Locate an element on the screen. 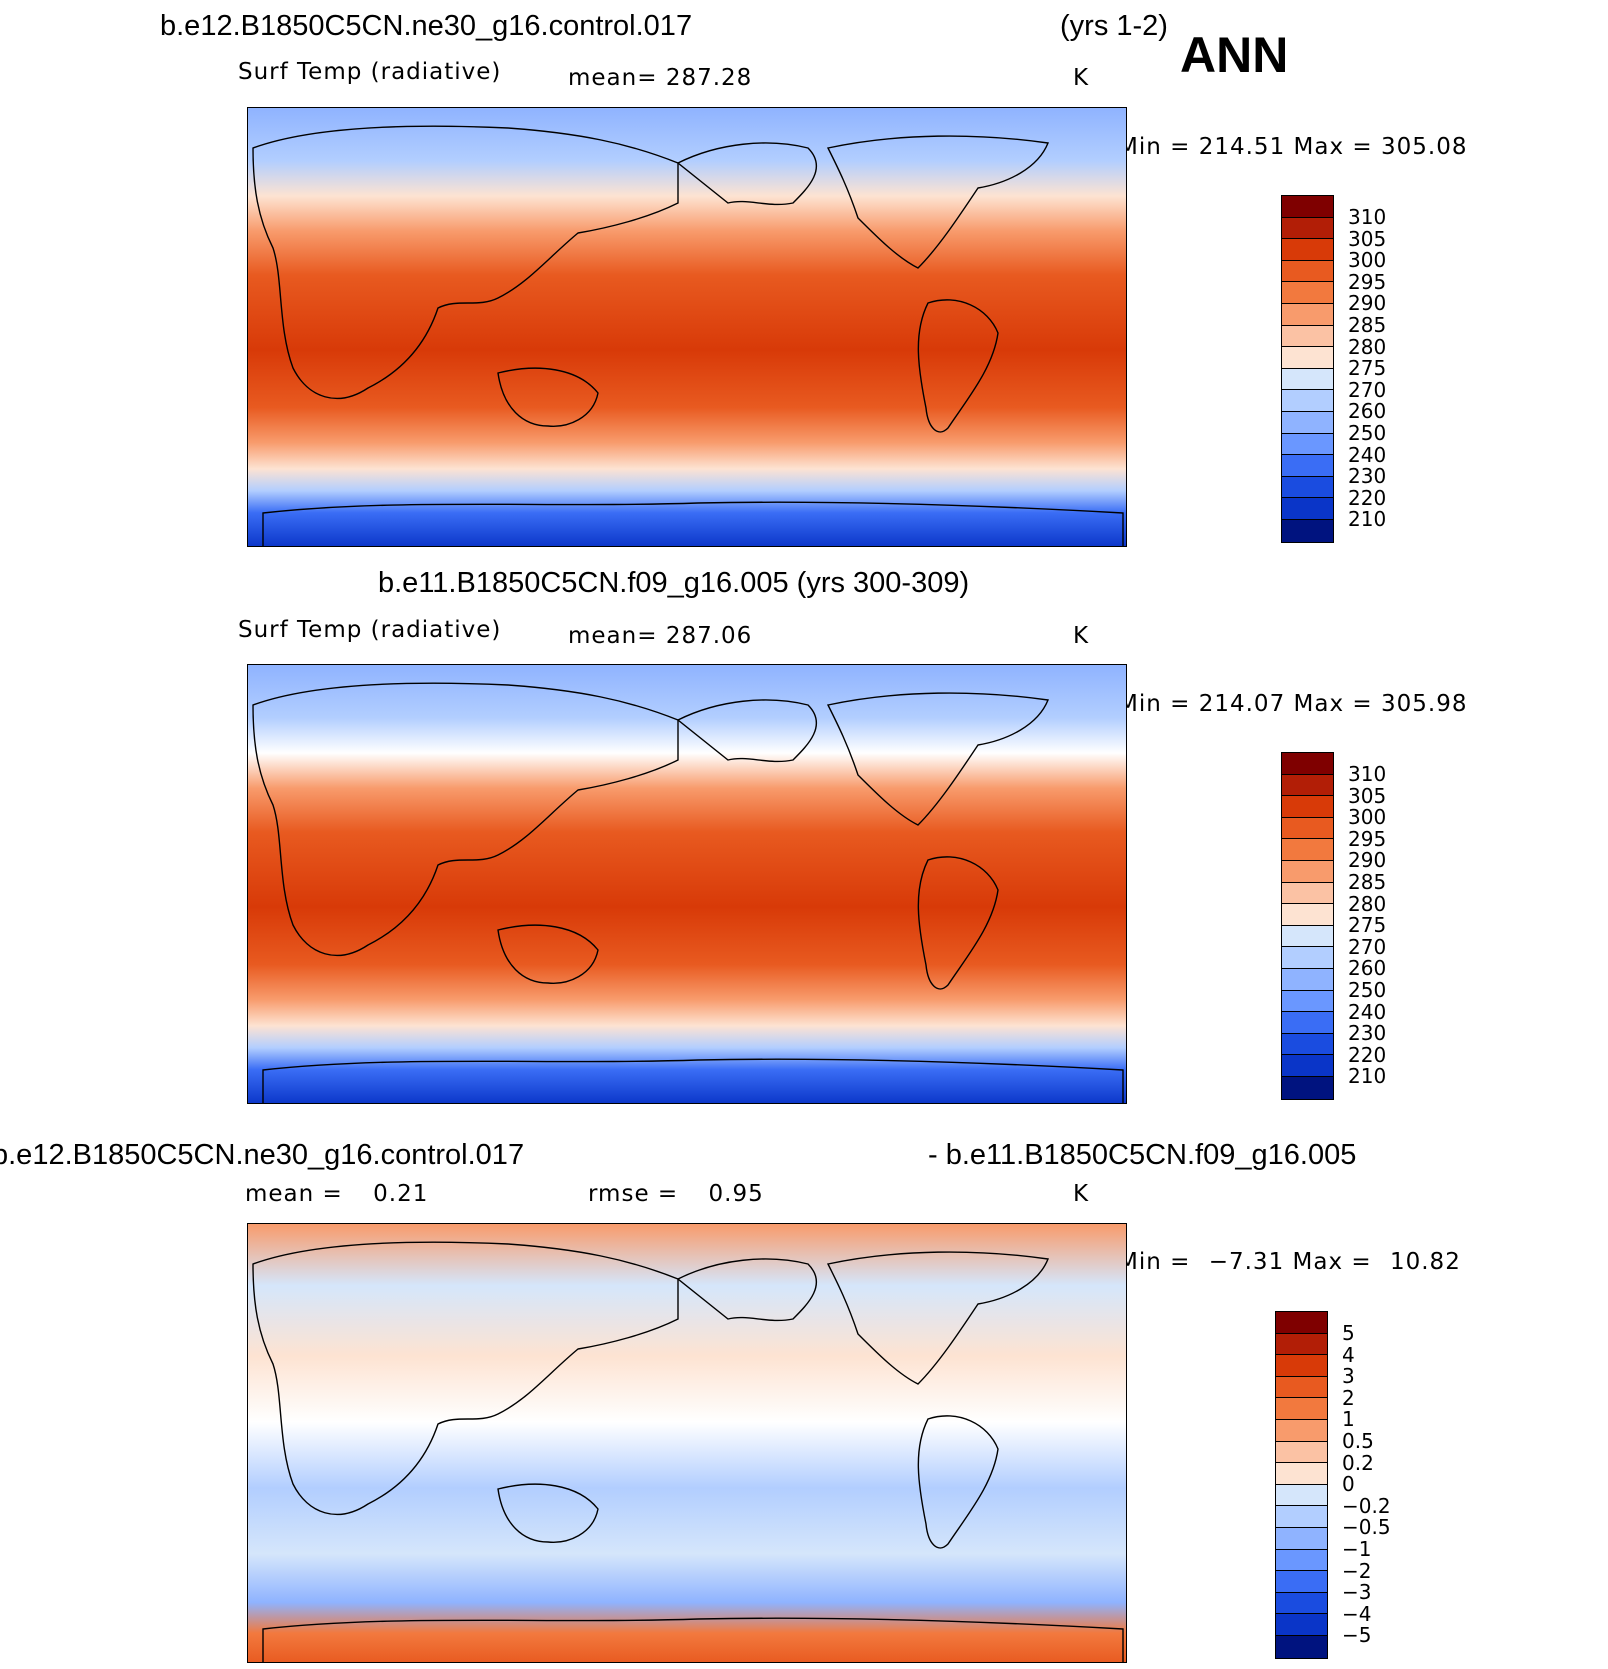  colorbar-label: −2 is located at coordinates (1357, 1570).